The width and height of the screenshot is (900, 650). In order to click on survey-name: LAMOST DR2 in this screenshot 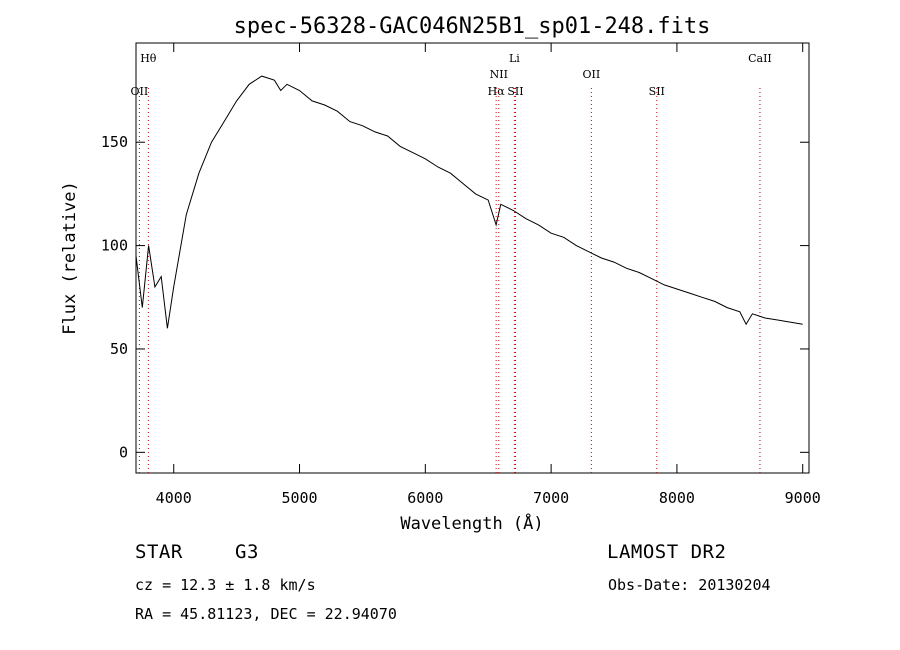, I will do `click(667, 552)`.